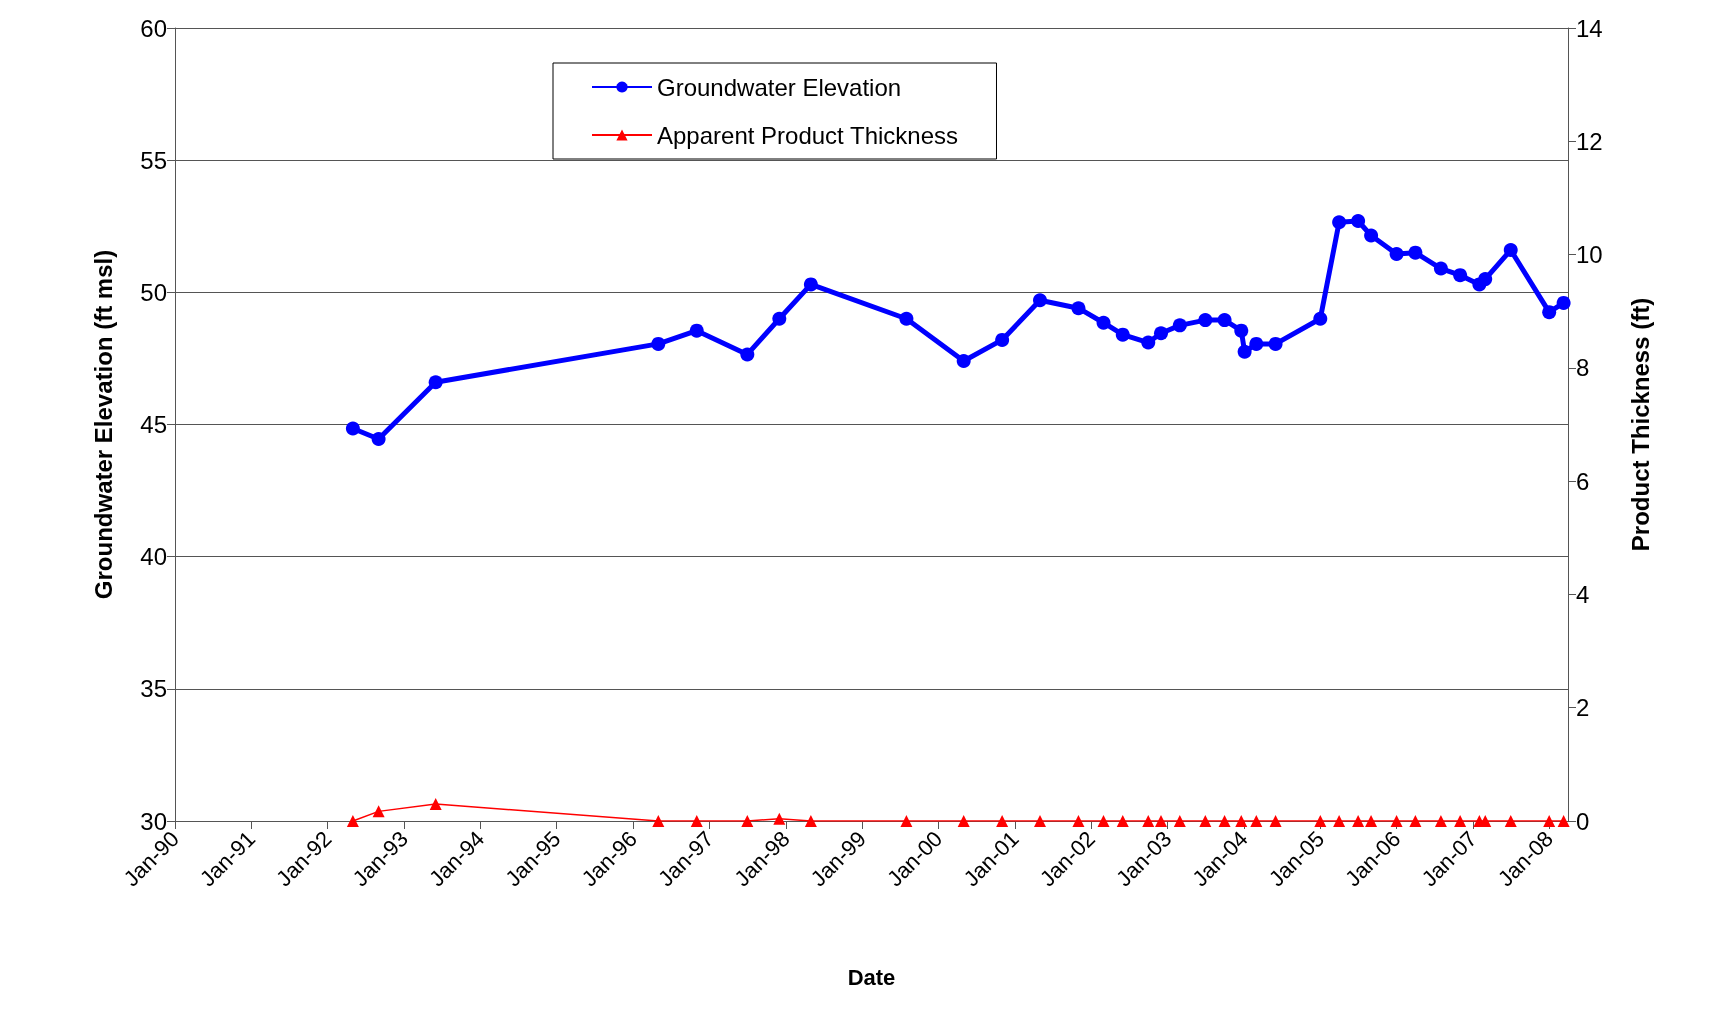 The width and height of the screenshot is (1718, 1010). Describe the element at coordinates (1589, 141) in the screenshot. I see `y2-tick-label: 12` at that location.